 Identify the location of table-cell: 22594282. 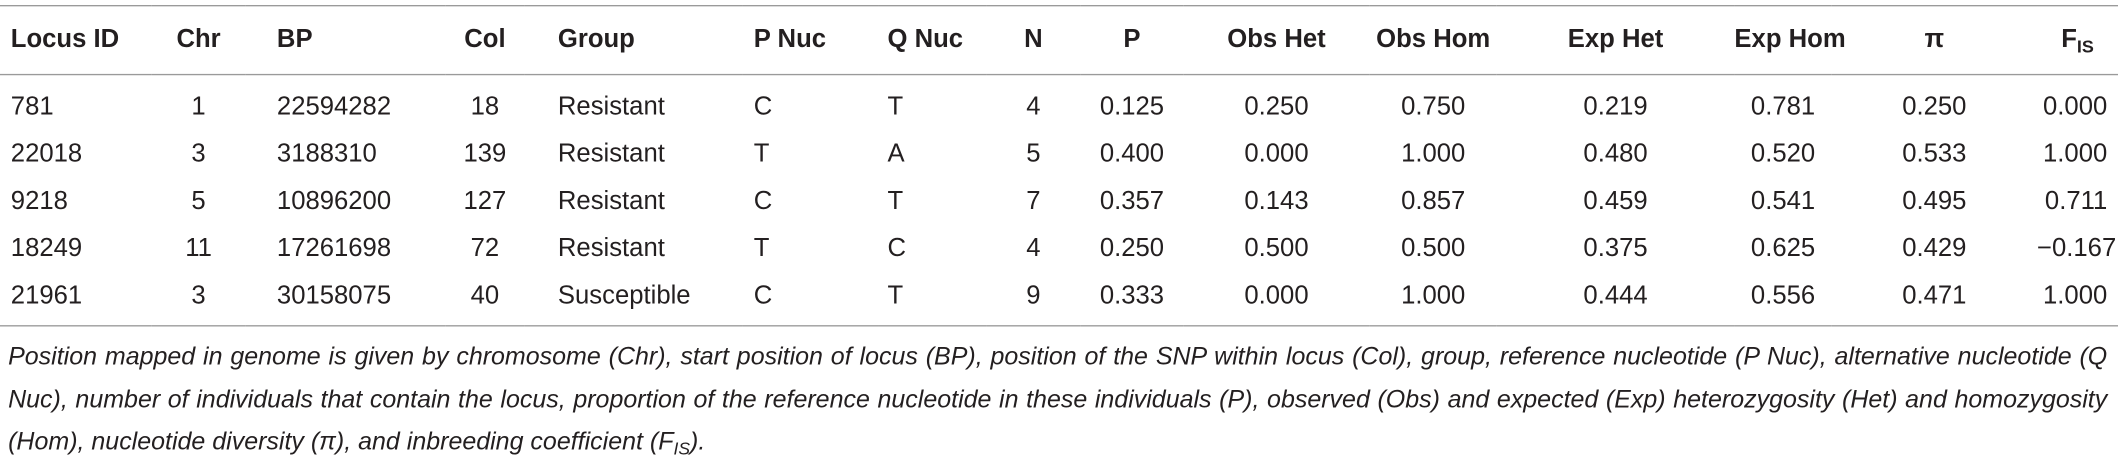
(334, 106).